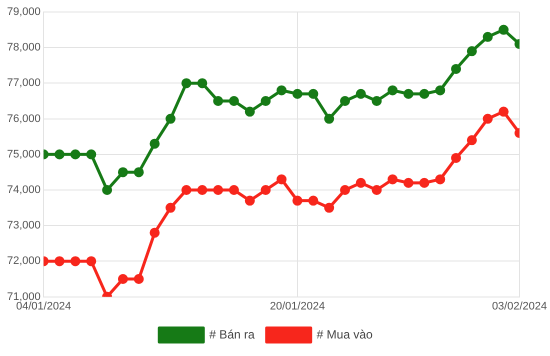 This screenshot has height=356, width=550. Describe the element at coordinates (23, 296) in the screenshot. I see `y-tick-label: 71,000` at that location.